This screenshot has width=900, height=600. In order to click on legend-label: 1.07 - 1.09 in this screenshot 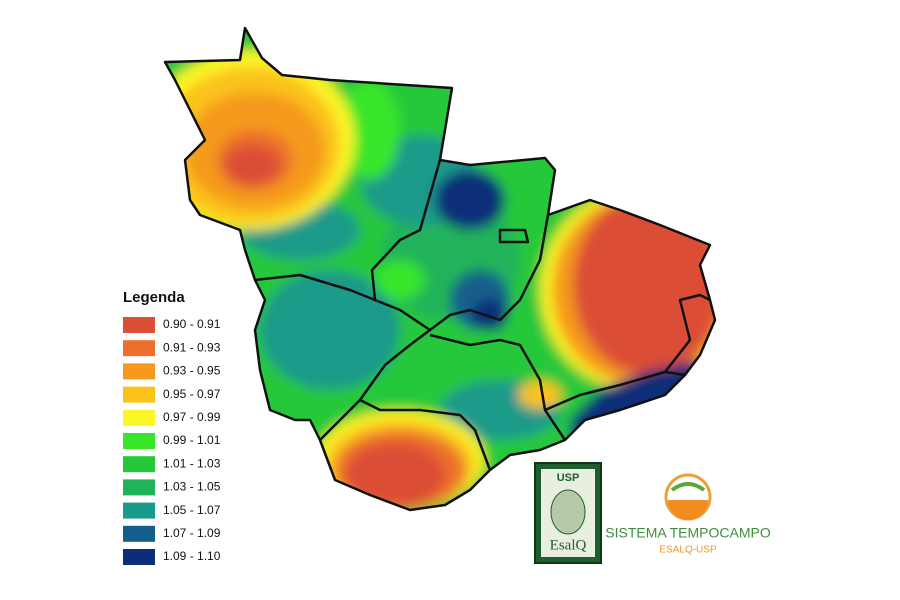, I will do `click(192, 533)`.